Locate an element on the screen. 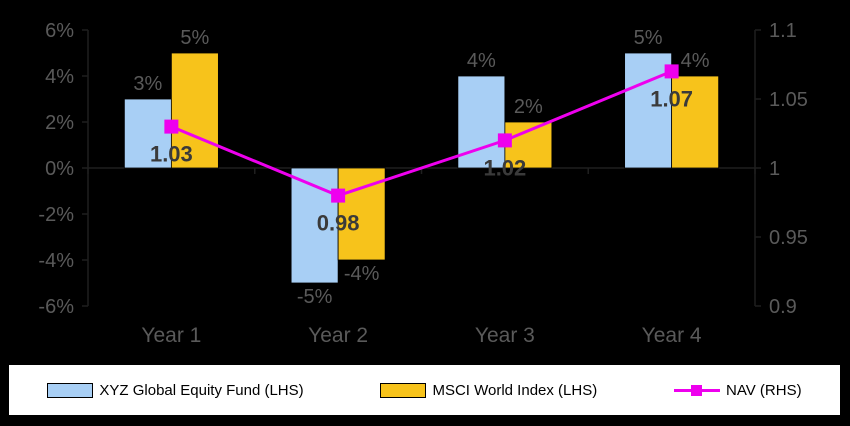 The height and width of the screenshot is (426, 850). right-tick-label: 1.1 is located at coordinates (783, 31).